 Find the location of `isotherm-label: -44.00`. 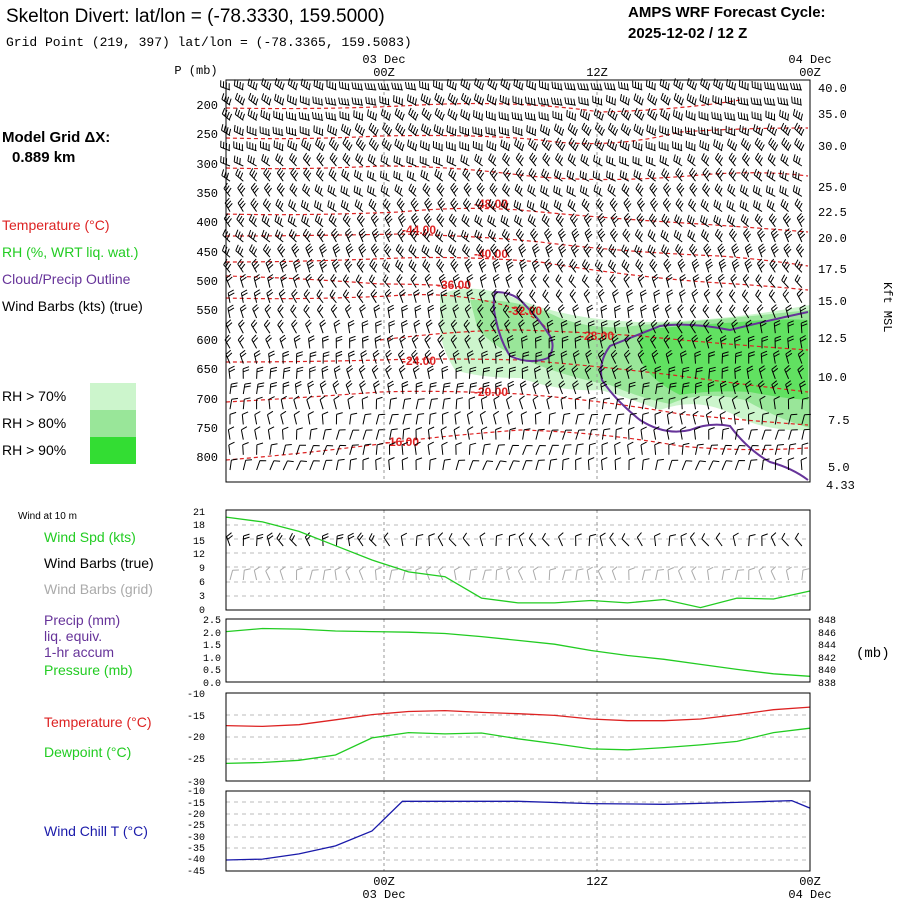

isotherm-label: -44.00 is located at coordinates (419, 230).